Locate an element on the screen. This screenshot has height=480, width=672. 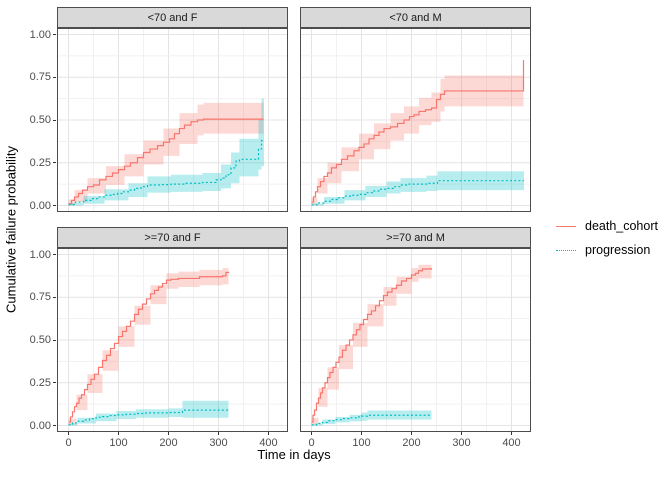
facet-panel-ge70-m is located at coordinates (415, 340).